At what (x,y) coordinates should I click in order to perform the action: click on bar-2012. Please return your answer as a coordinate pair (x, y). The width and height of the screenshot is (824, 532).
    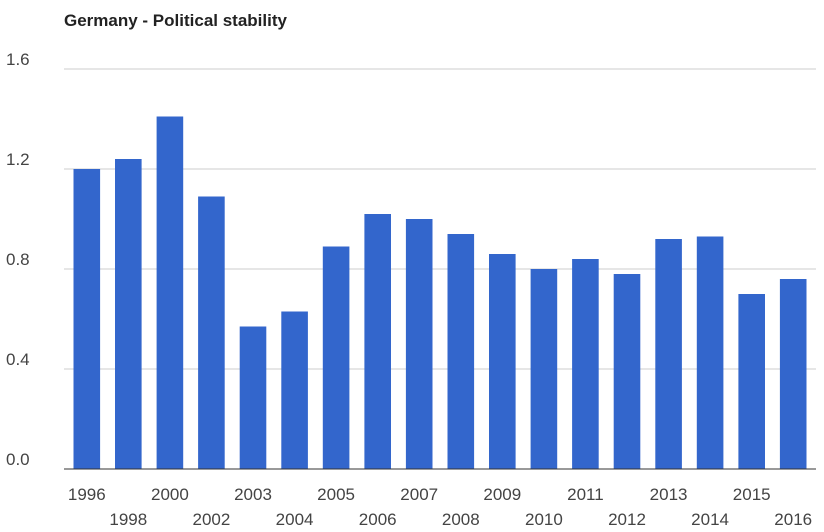
    Looking at the image, I should click on (627, 371).